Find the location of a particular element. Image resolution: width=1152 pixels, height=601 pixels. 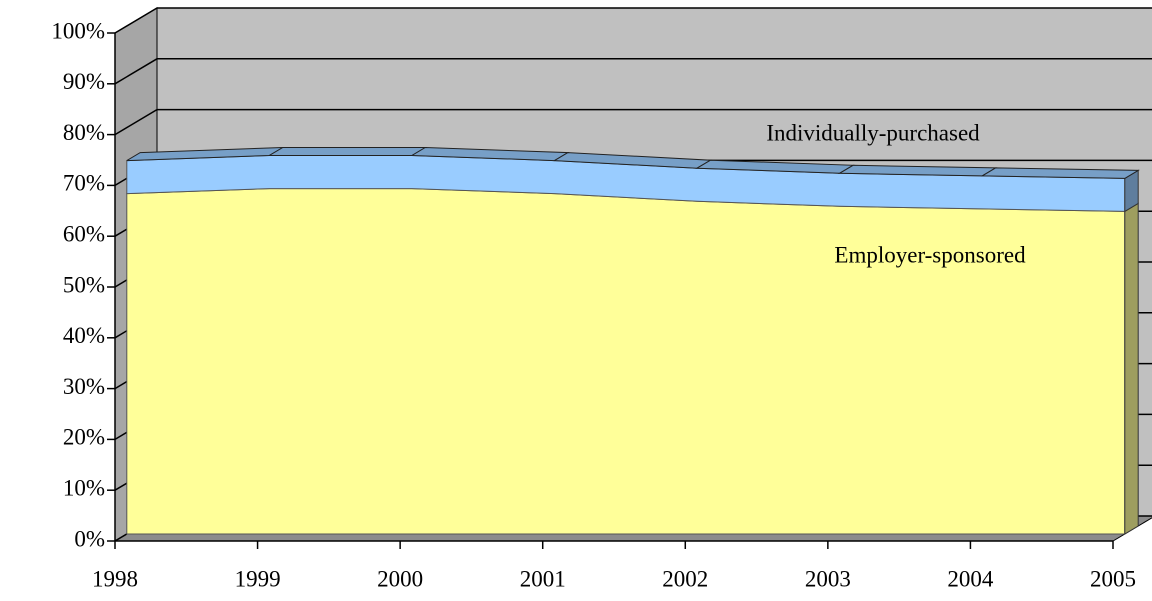

y-tick-label: 40% is located at coordinates (84, 335).